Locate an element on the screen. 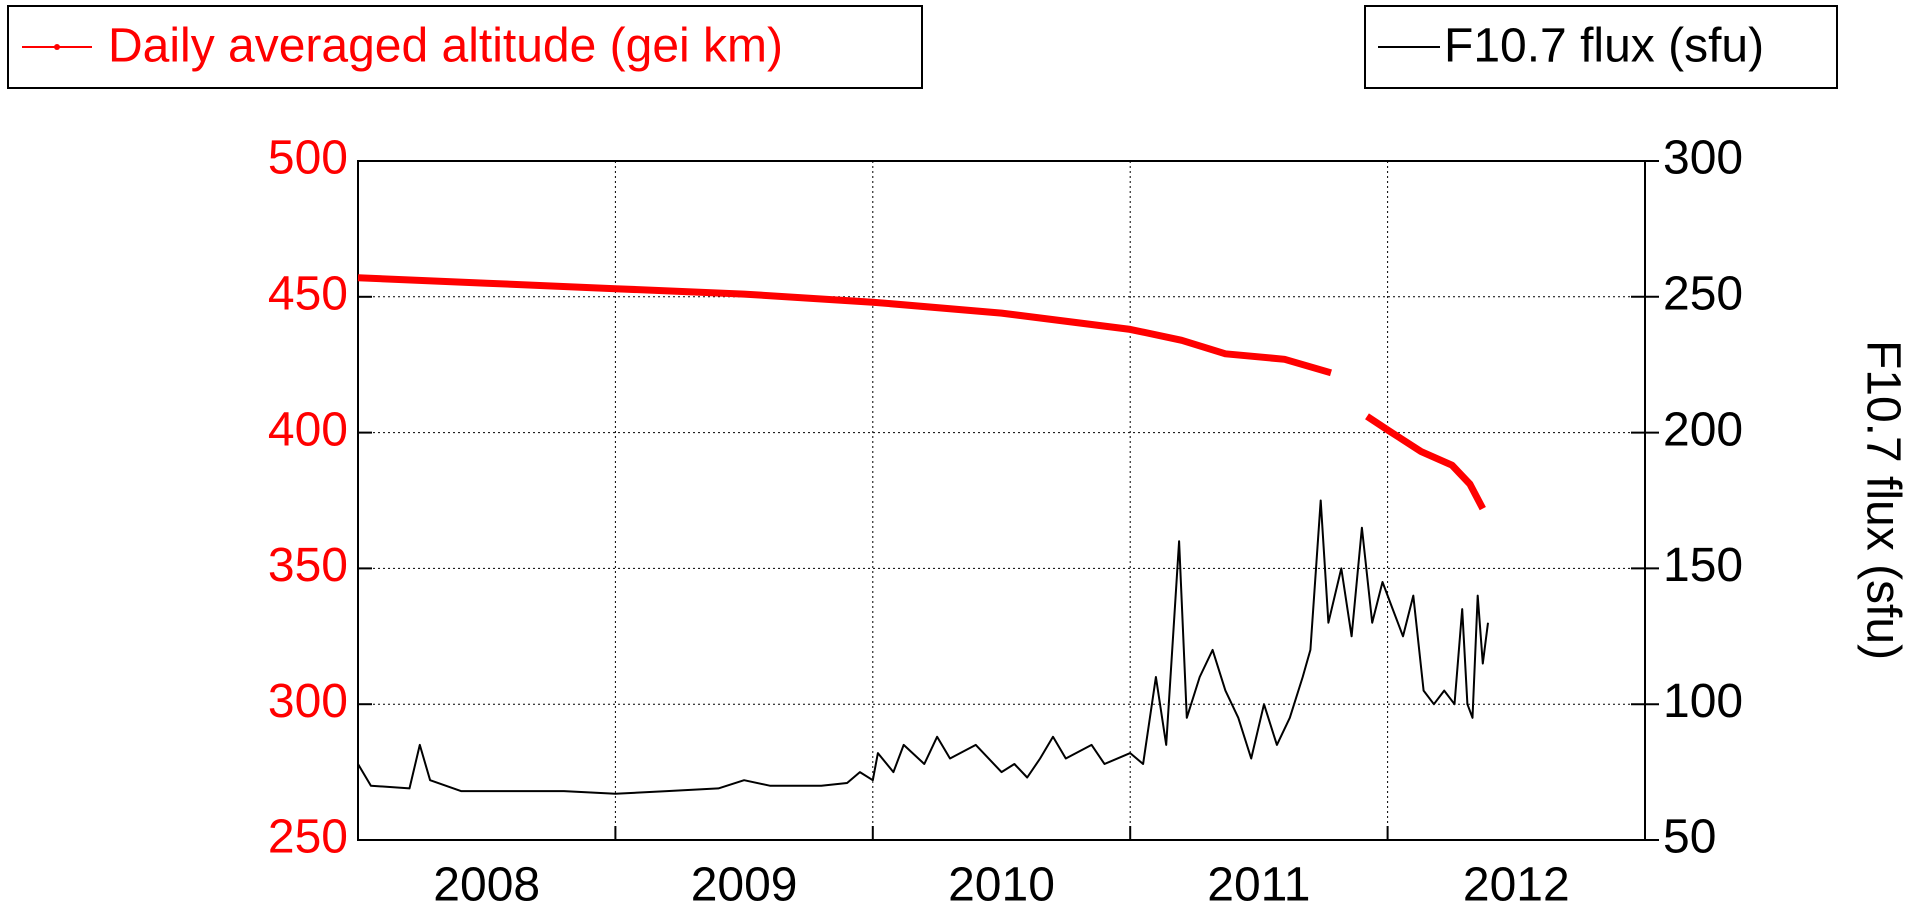 This screenshot has width=1915, height=910. y2-tick-label: 200 is located at coordinates (1703, 429).